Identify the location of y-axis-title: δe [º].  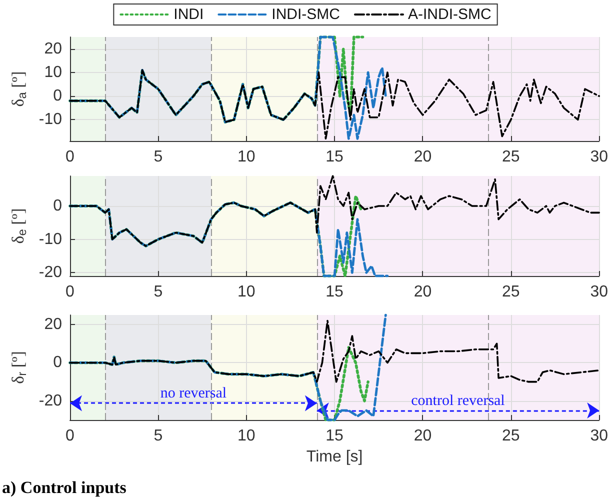
(18, 226).